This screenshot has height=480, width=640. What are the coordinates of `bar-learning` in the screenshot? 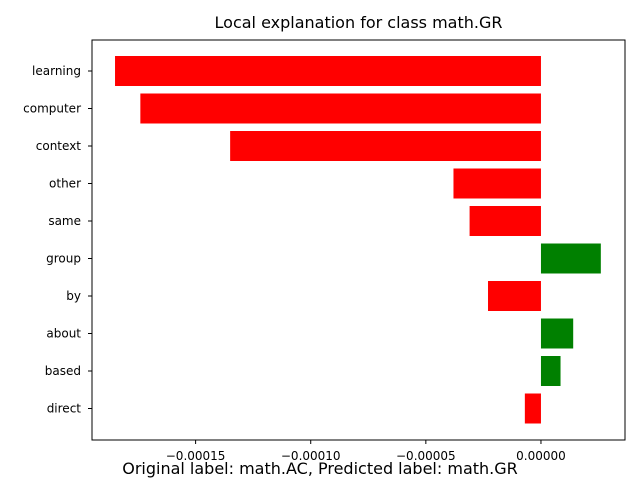 It's located at (328, 71).